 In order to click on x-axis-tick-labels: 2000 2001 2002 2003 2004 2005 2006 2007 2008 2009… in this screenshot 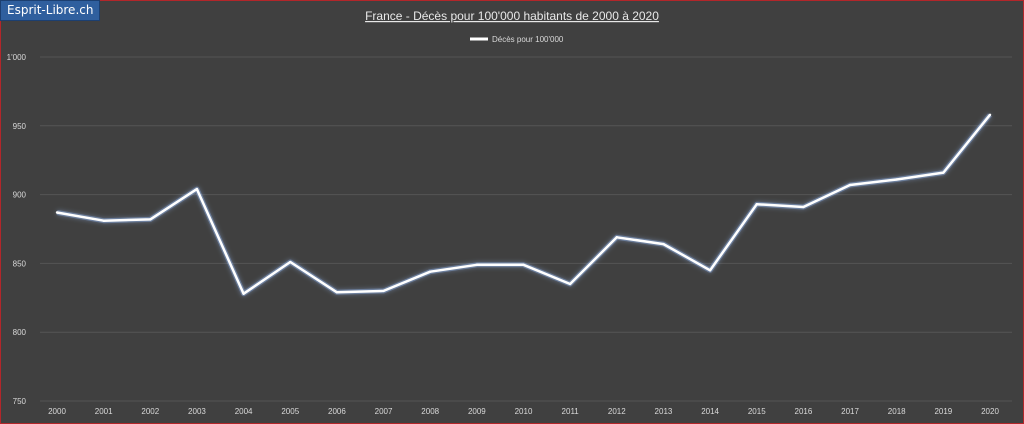, I will do `click(523, 411)`.